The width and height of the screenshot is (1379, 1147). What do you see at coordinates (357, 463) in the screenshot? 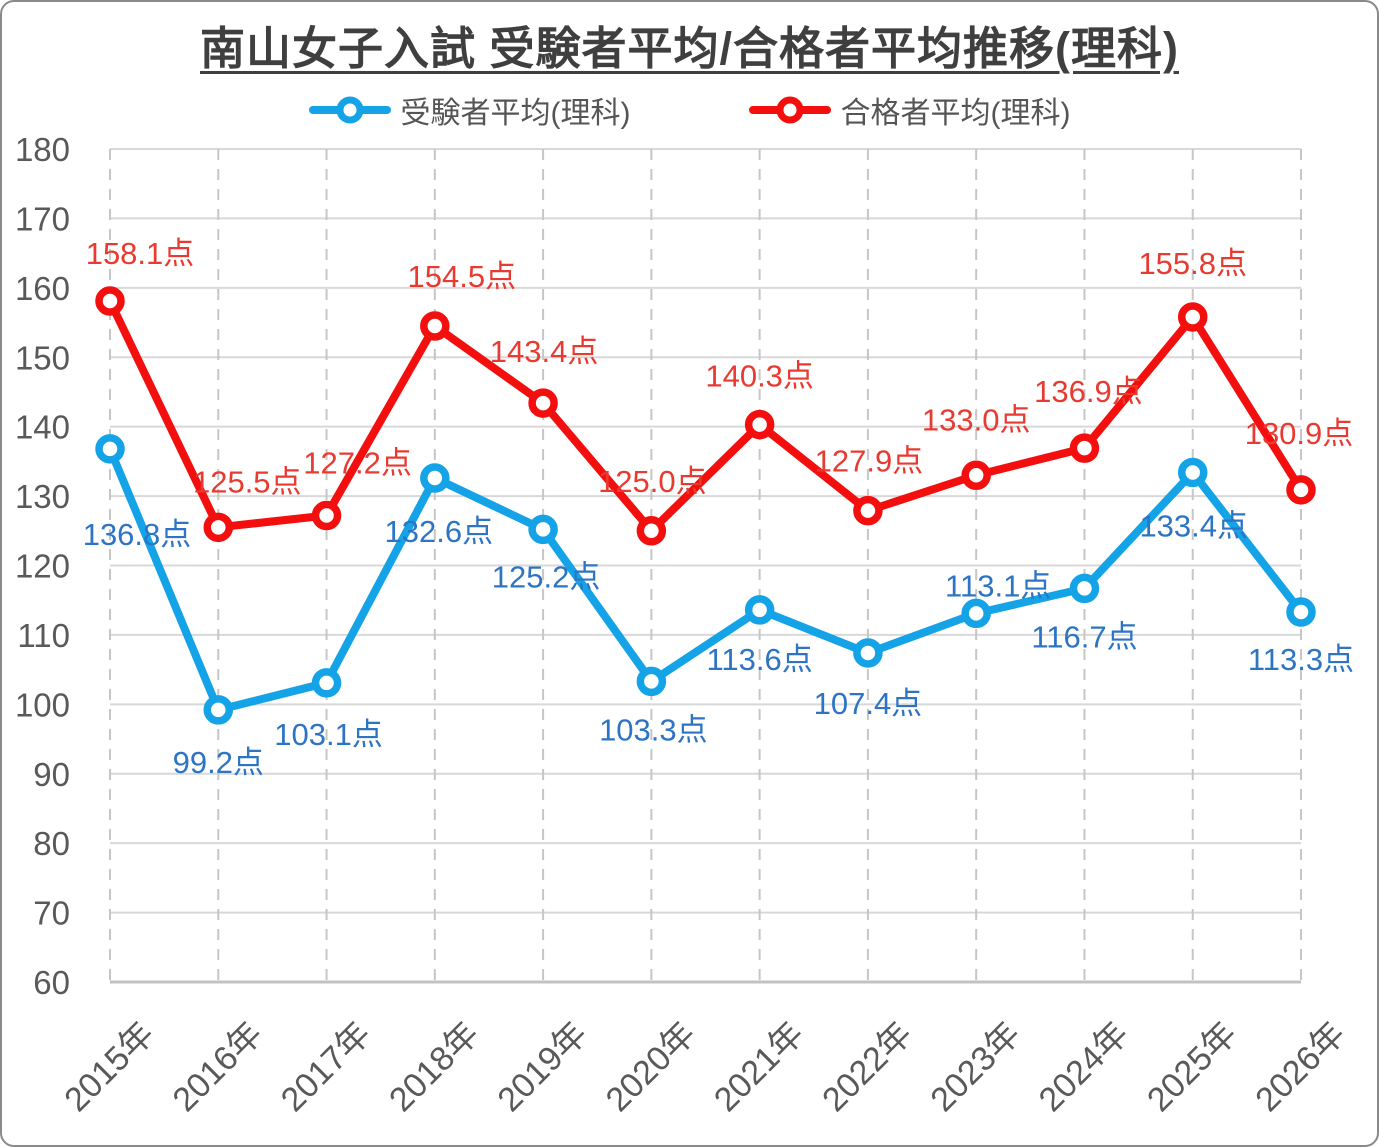
I see `data-label-1-2: 127.2点` at bounding box center [357, 463].